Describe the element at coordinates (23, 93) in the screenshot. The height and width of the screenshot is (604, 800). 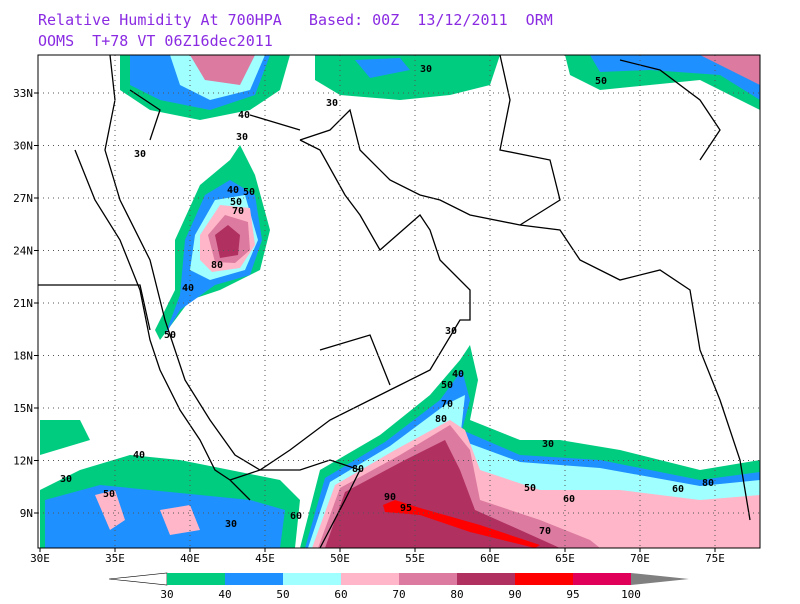
I see `lat-label: 33N` at that location.